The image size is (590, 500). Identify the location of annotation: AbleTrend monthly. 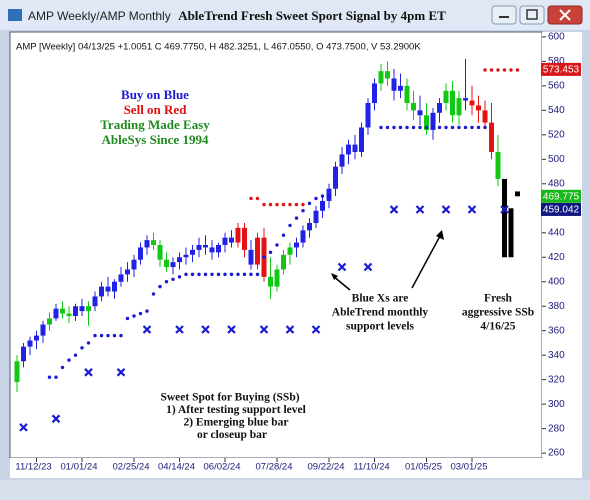
(380, 313).